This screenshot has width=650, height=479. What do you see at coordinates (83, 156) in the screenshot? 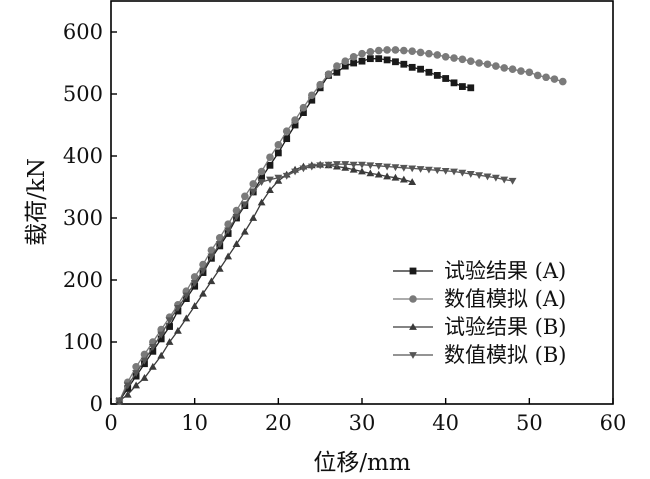
I see `y-tick-label: 400` at bounding box center [83, 156].